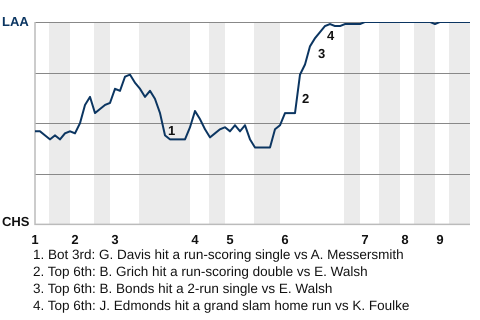 The height and width of the screenshot is (320, 480). Describe the element at coordinates (35, 239) in the screenshot. I see `x-tick-label: 1` at that location.